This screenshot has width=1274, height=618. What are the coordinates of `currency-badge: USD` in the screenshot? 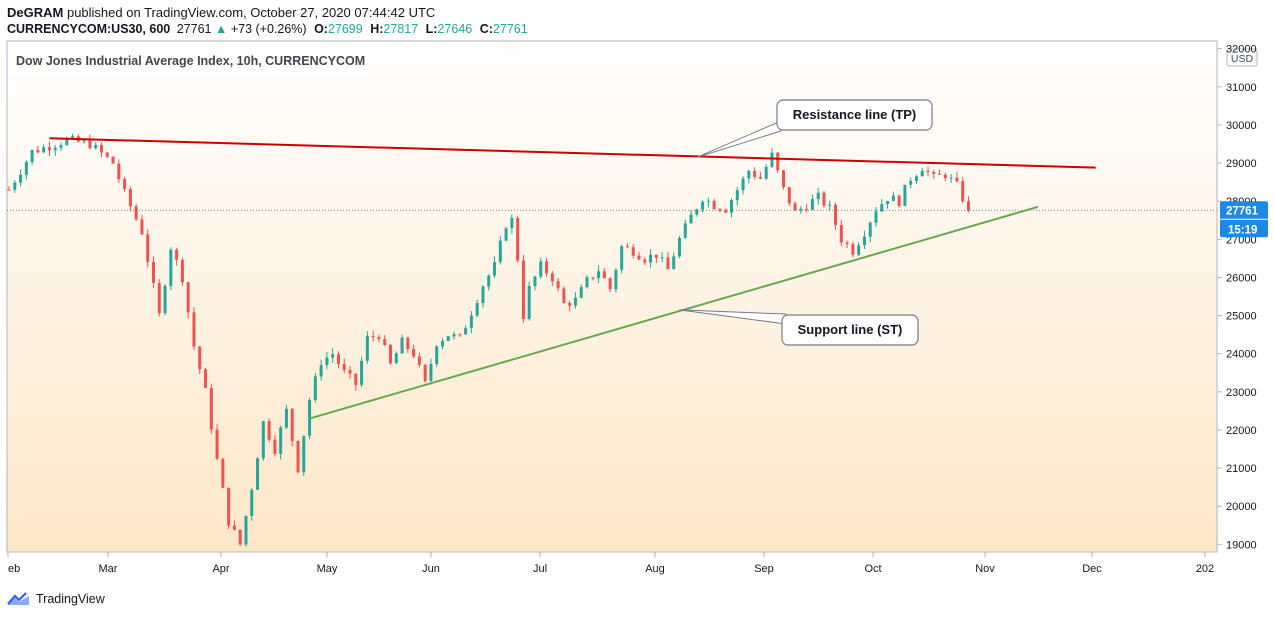 It's located at (1242, 57).